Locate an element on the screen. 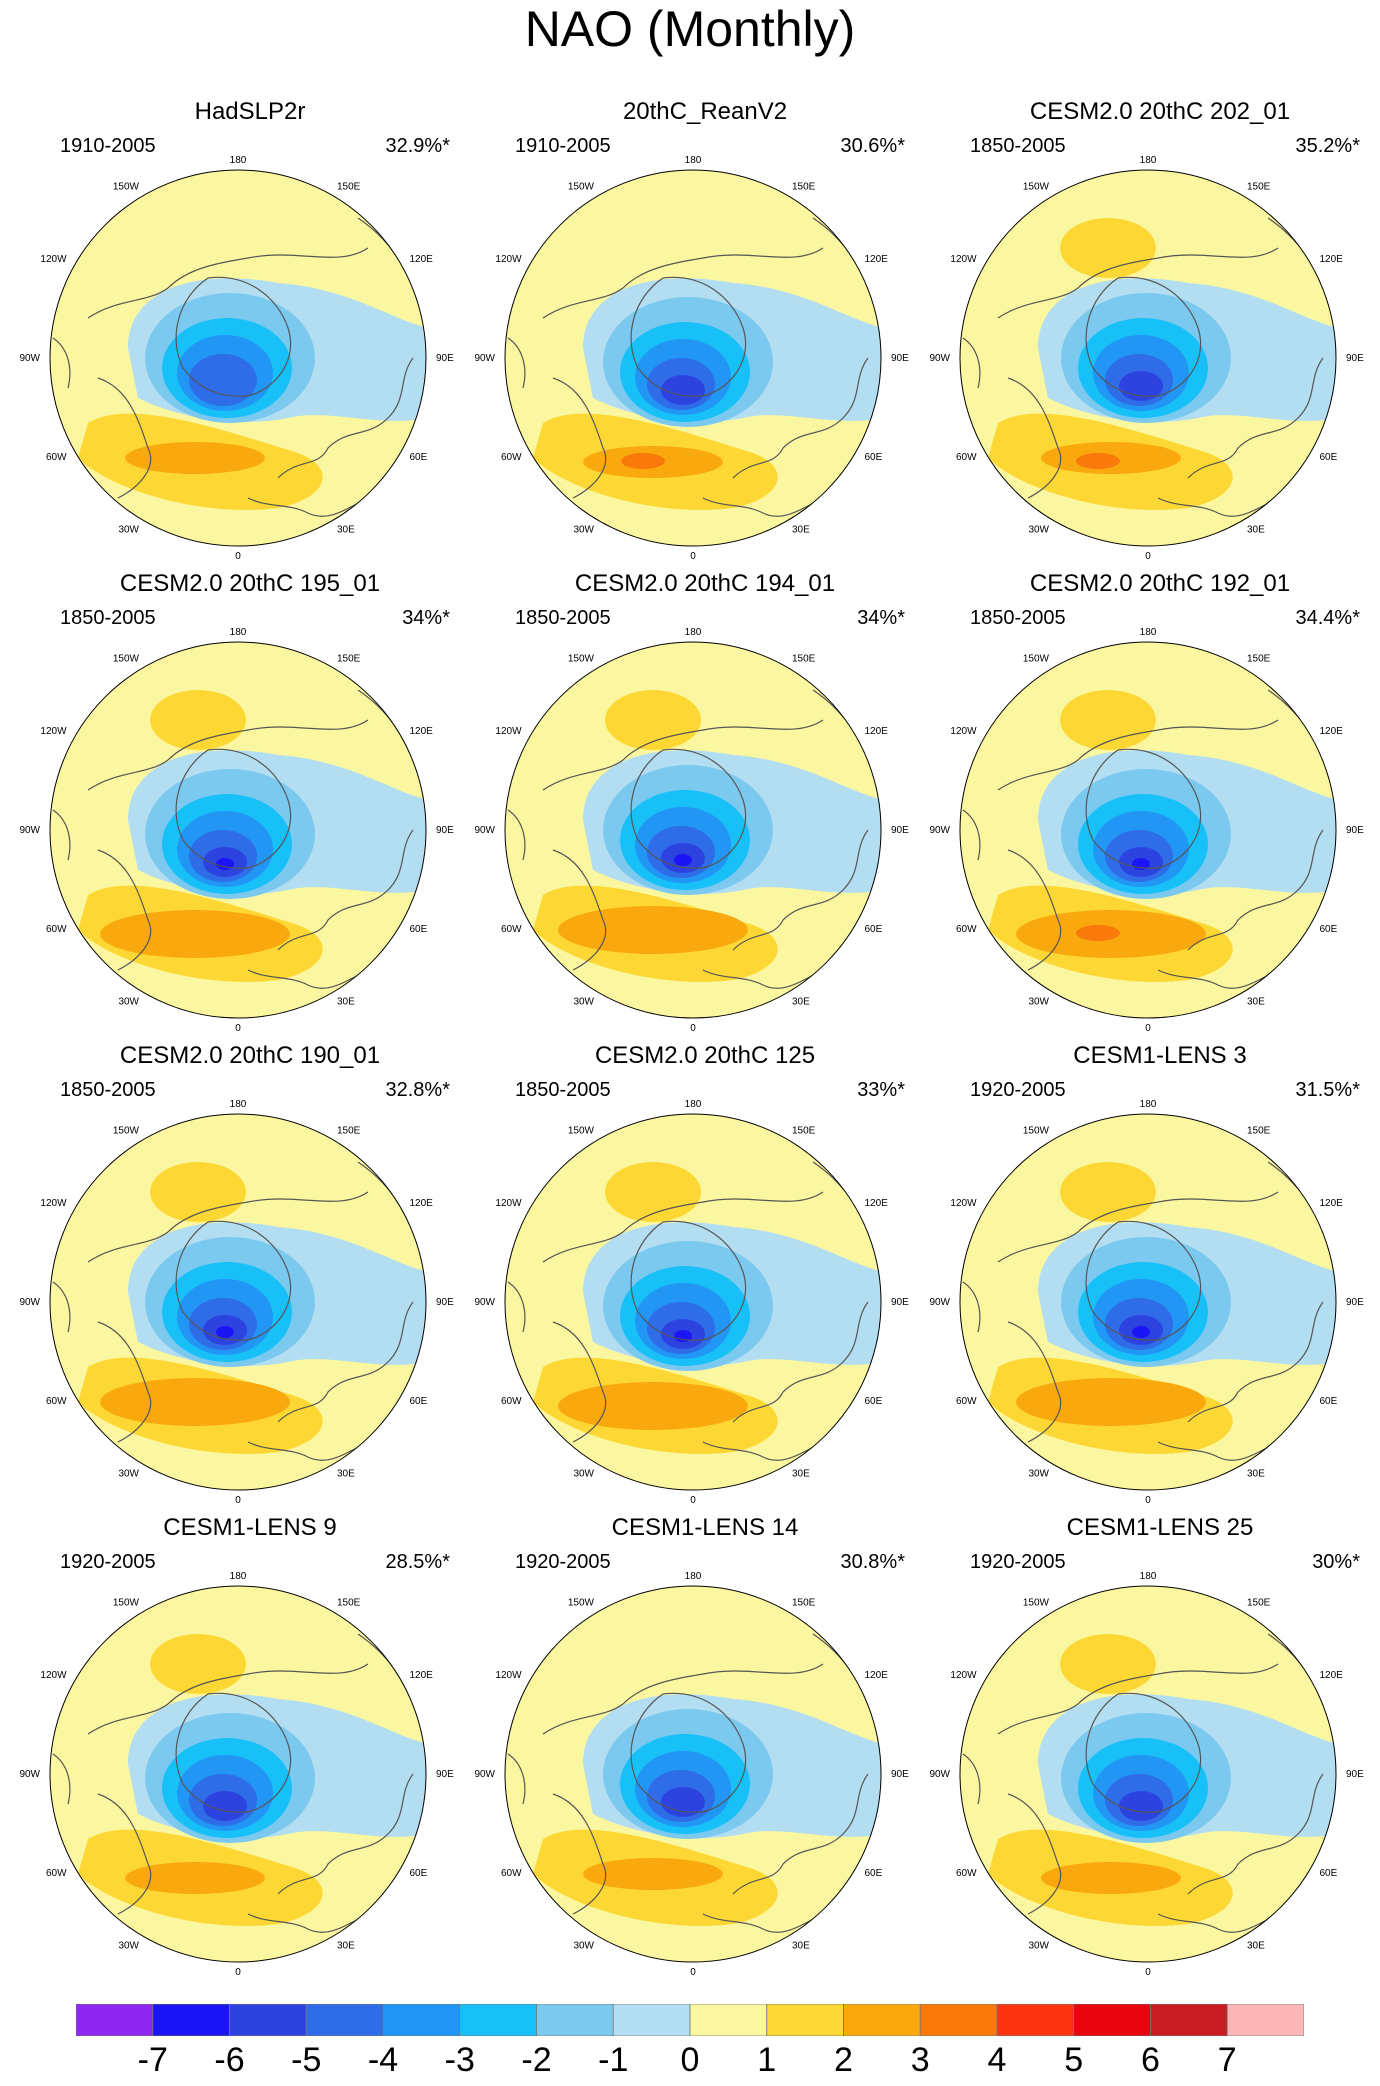  panel-title: CESM2.0 20thC 190_01 is located at coordinates (250, 1055).